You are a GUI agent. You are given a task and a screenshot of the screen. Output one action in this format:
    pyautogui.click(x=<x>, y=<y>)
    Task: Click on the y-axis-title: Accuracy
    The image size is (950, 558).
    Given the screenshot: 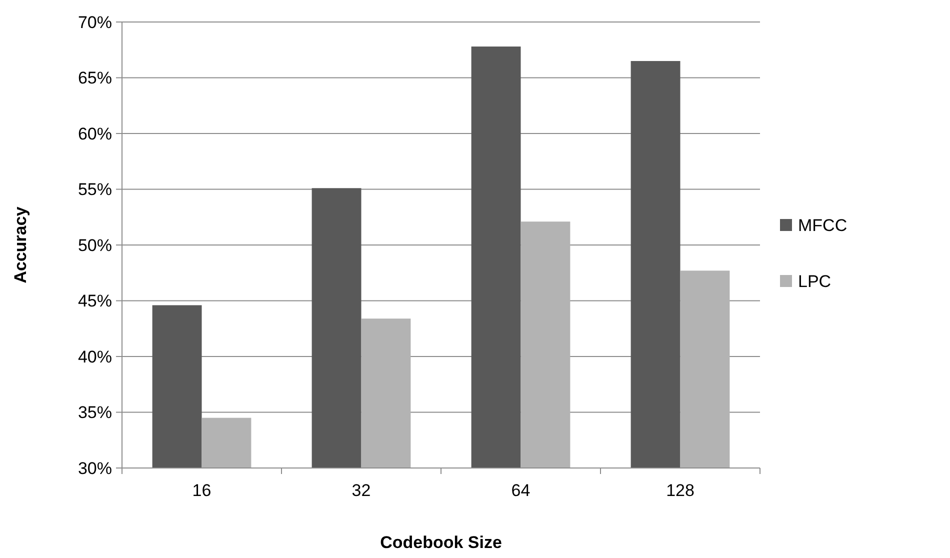 What is the action you would take?
    pyautogui.click(x=20, y=245)
    